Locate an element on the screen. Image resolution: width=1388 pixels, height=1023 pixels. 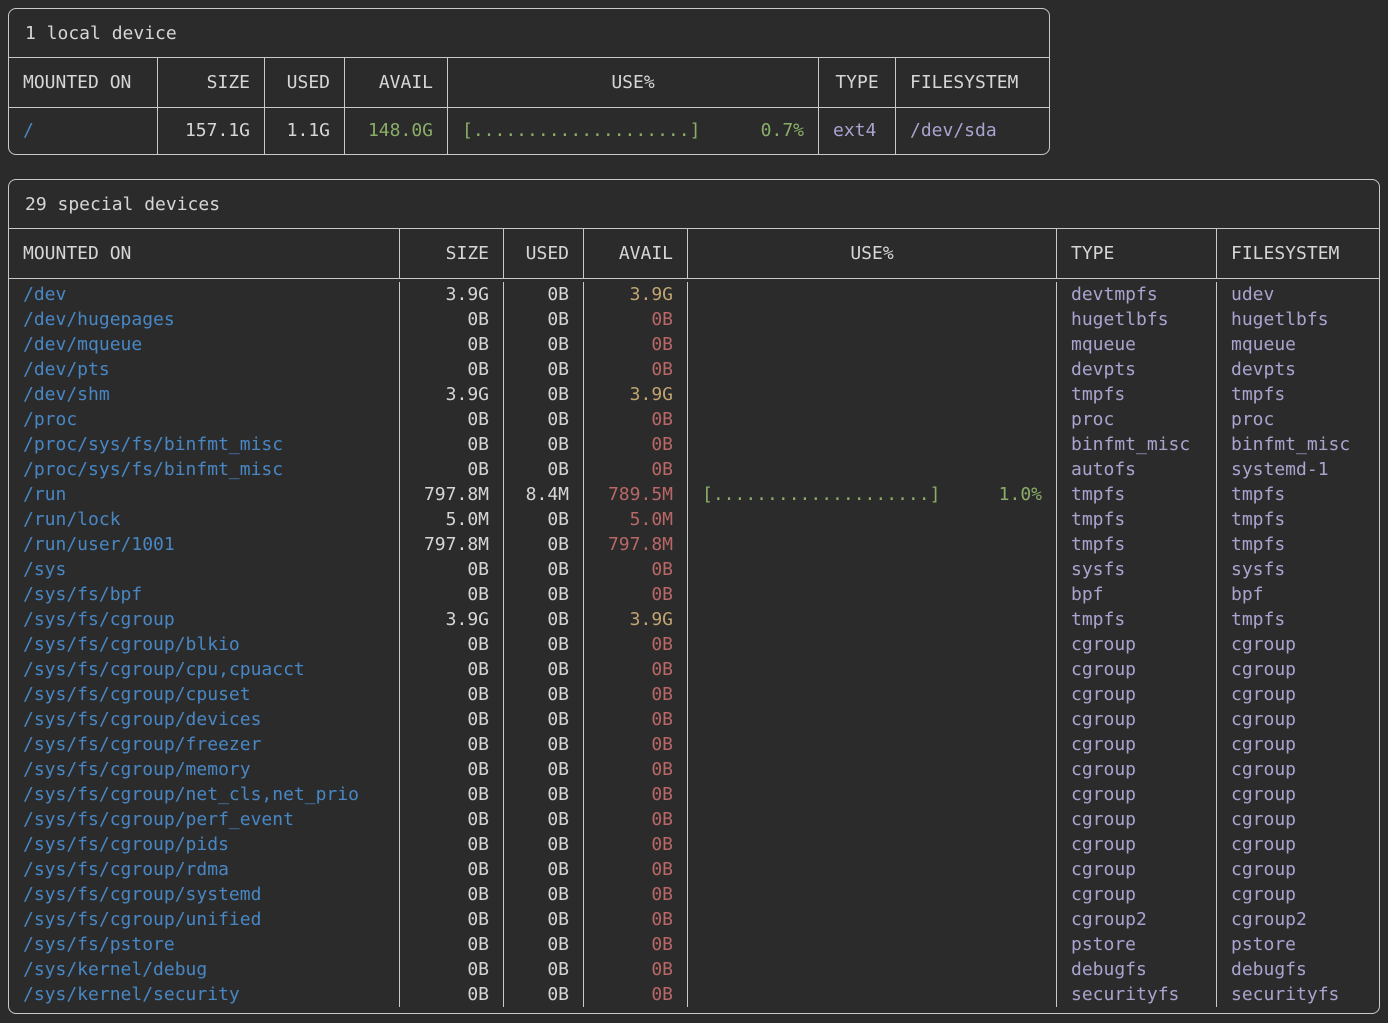
special-table-title: 29 special devices is located at coordinates (694, 204).